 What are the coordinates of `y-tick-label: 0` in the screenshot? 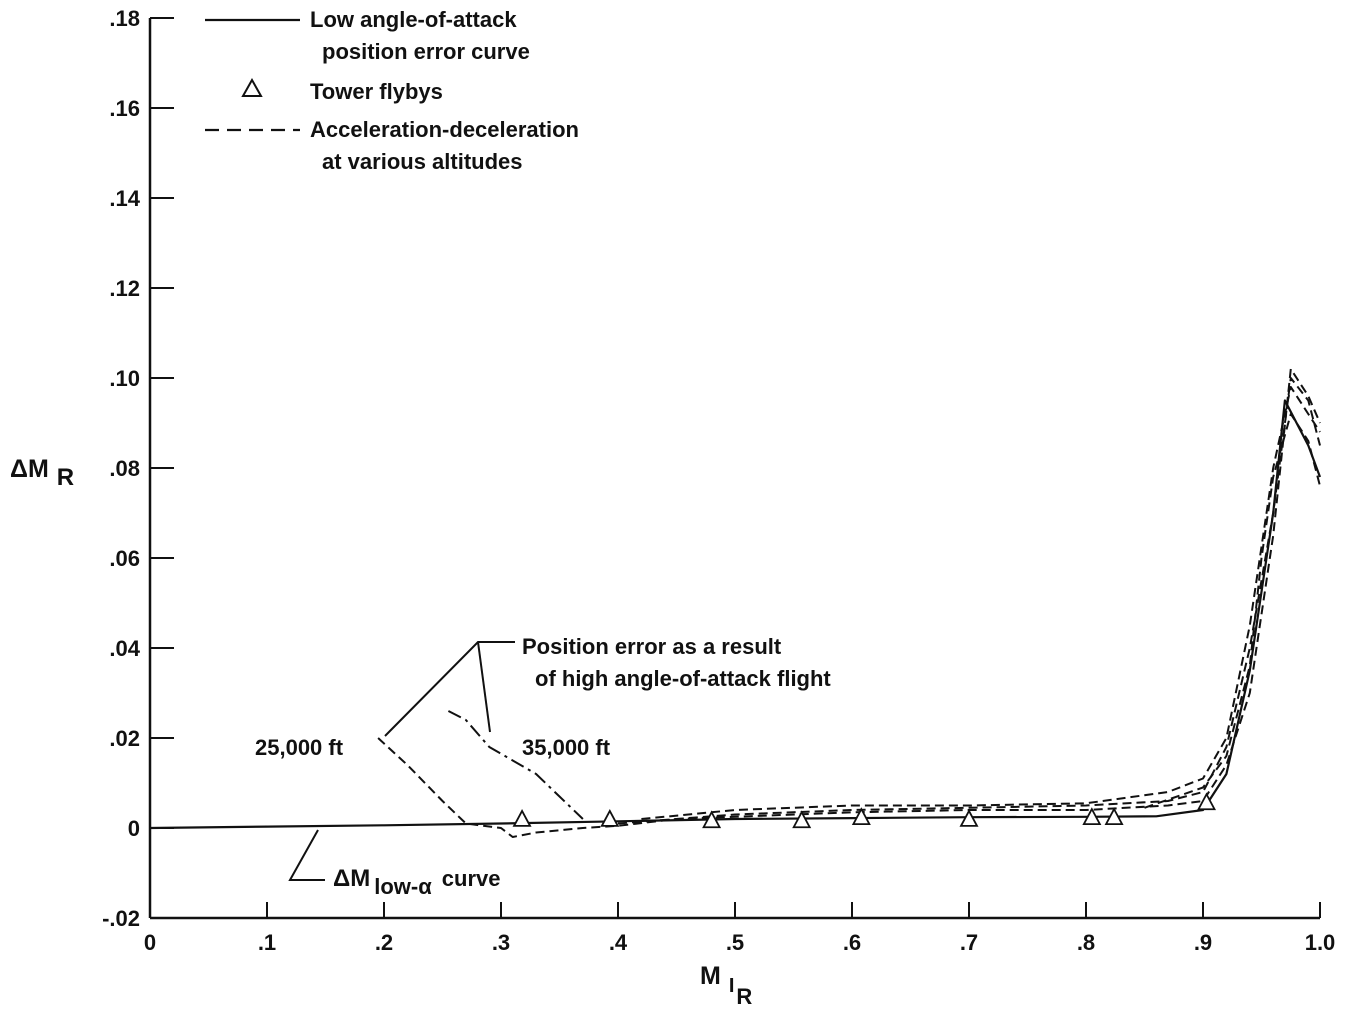 It's located at (134, 828).